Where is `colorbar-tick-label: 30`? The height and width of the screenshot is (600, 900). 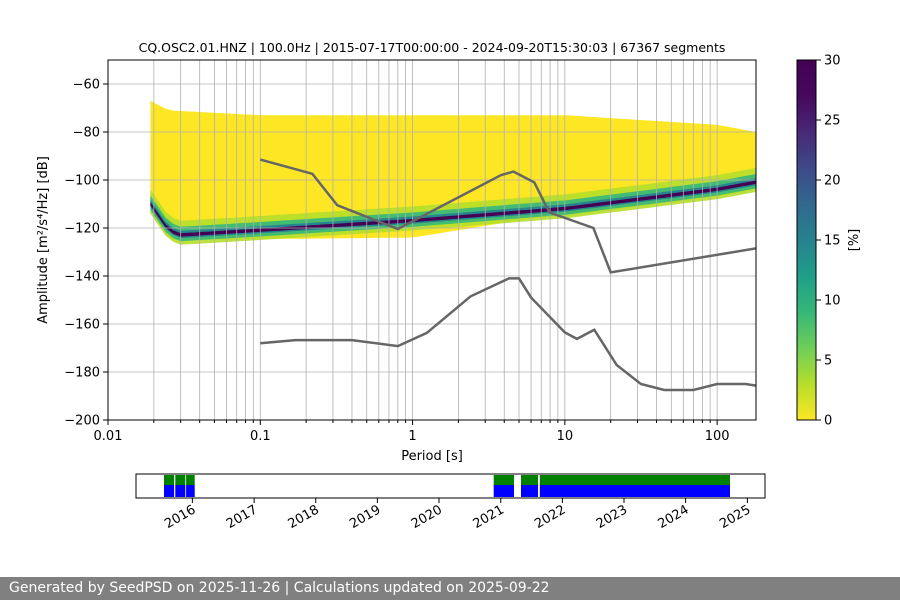
colorbar-tick-label: 30 is located at coordinates (832, 61).